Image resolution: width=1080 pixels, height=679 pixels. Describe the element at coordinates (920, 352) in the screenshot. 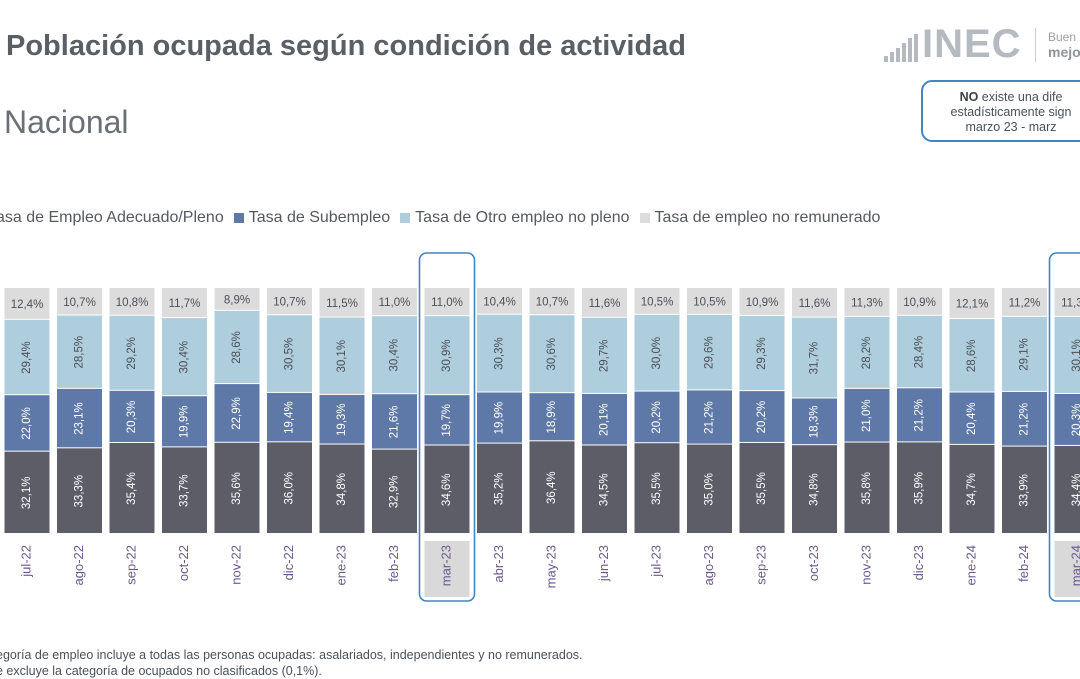

I see `data-label-otro-dic-23: 28,4%` at that location.